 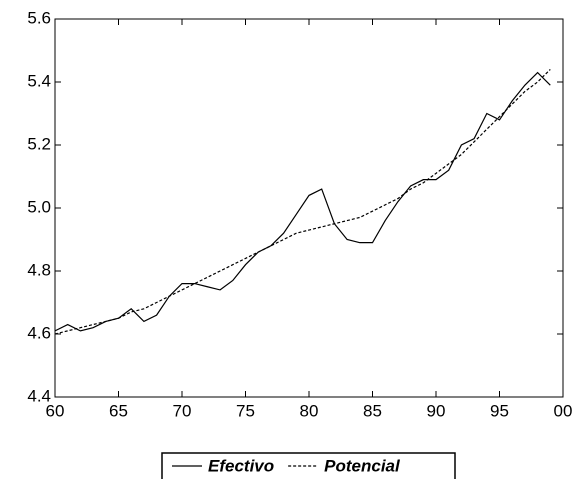 I want to click on x-tick-label: 90, so click(x=436, y=410).